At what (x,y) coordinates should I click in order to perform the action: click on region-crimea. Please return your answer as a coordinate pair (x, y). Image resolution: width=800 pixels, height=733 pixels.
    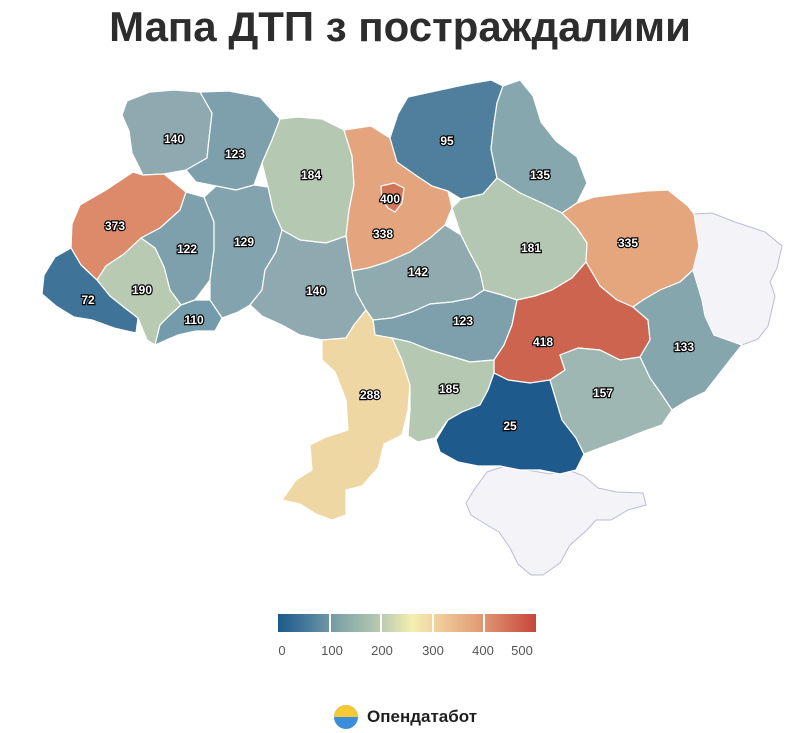
    Looking at the image, I should click on (556, 520).